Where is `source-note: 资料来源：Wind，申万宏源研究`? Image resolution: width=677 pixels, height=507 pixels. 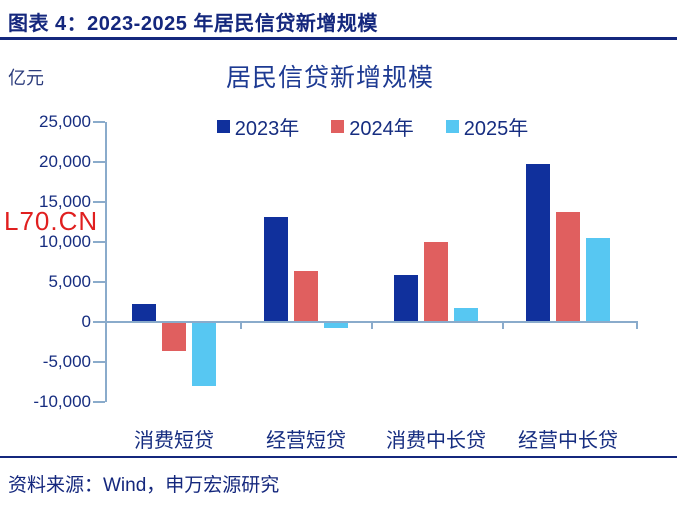
source-note: 资料来源：Wind，申万宏源研究 is located at coordinates (144, 485).